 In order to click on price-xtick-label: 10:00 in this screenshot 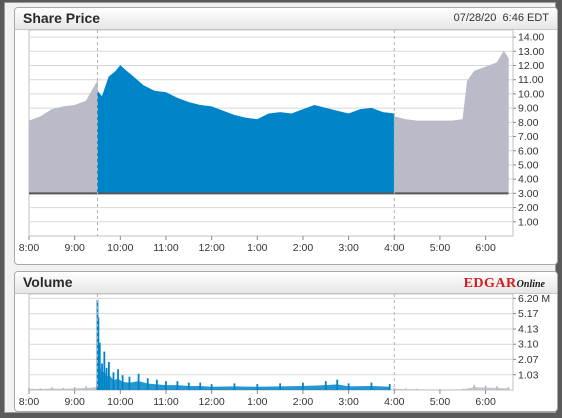, I will do `click(120, 248)`.